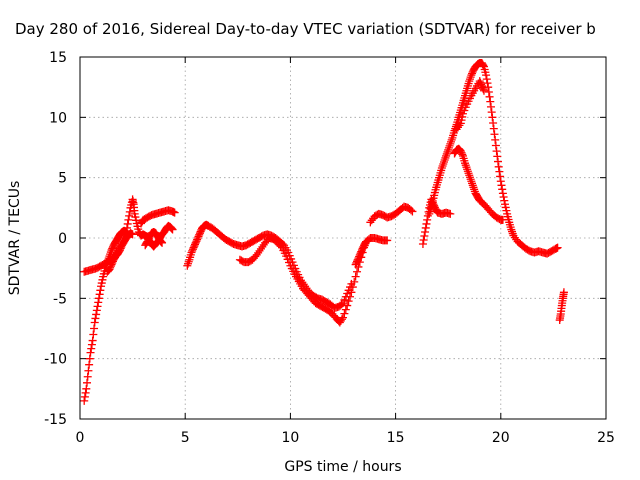 This screenshot has height=480, width=640. I want to click on y-tick-label: 5, so click(62, 179).